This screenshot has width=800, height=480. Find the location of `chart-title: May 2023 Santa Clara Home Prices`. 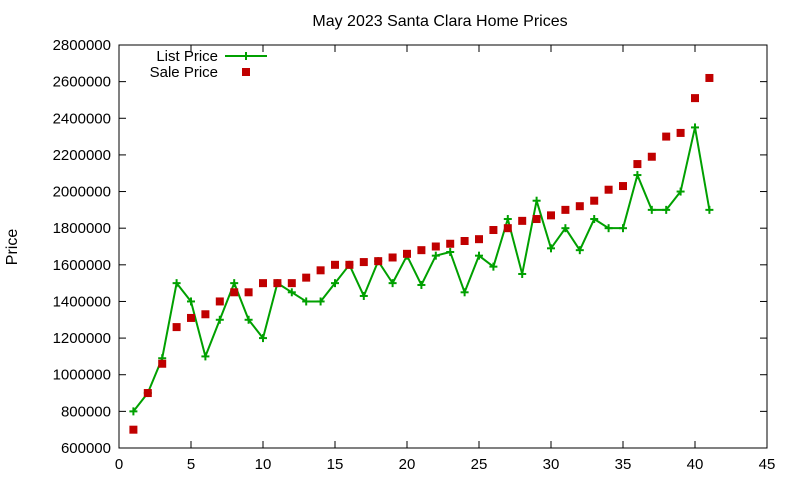

chart-title: May 2023 Santa Clara Home Prices is located at coordinates (439, 21).